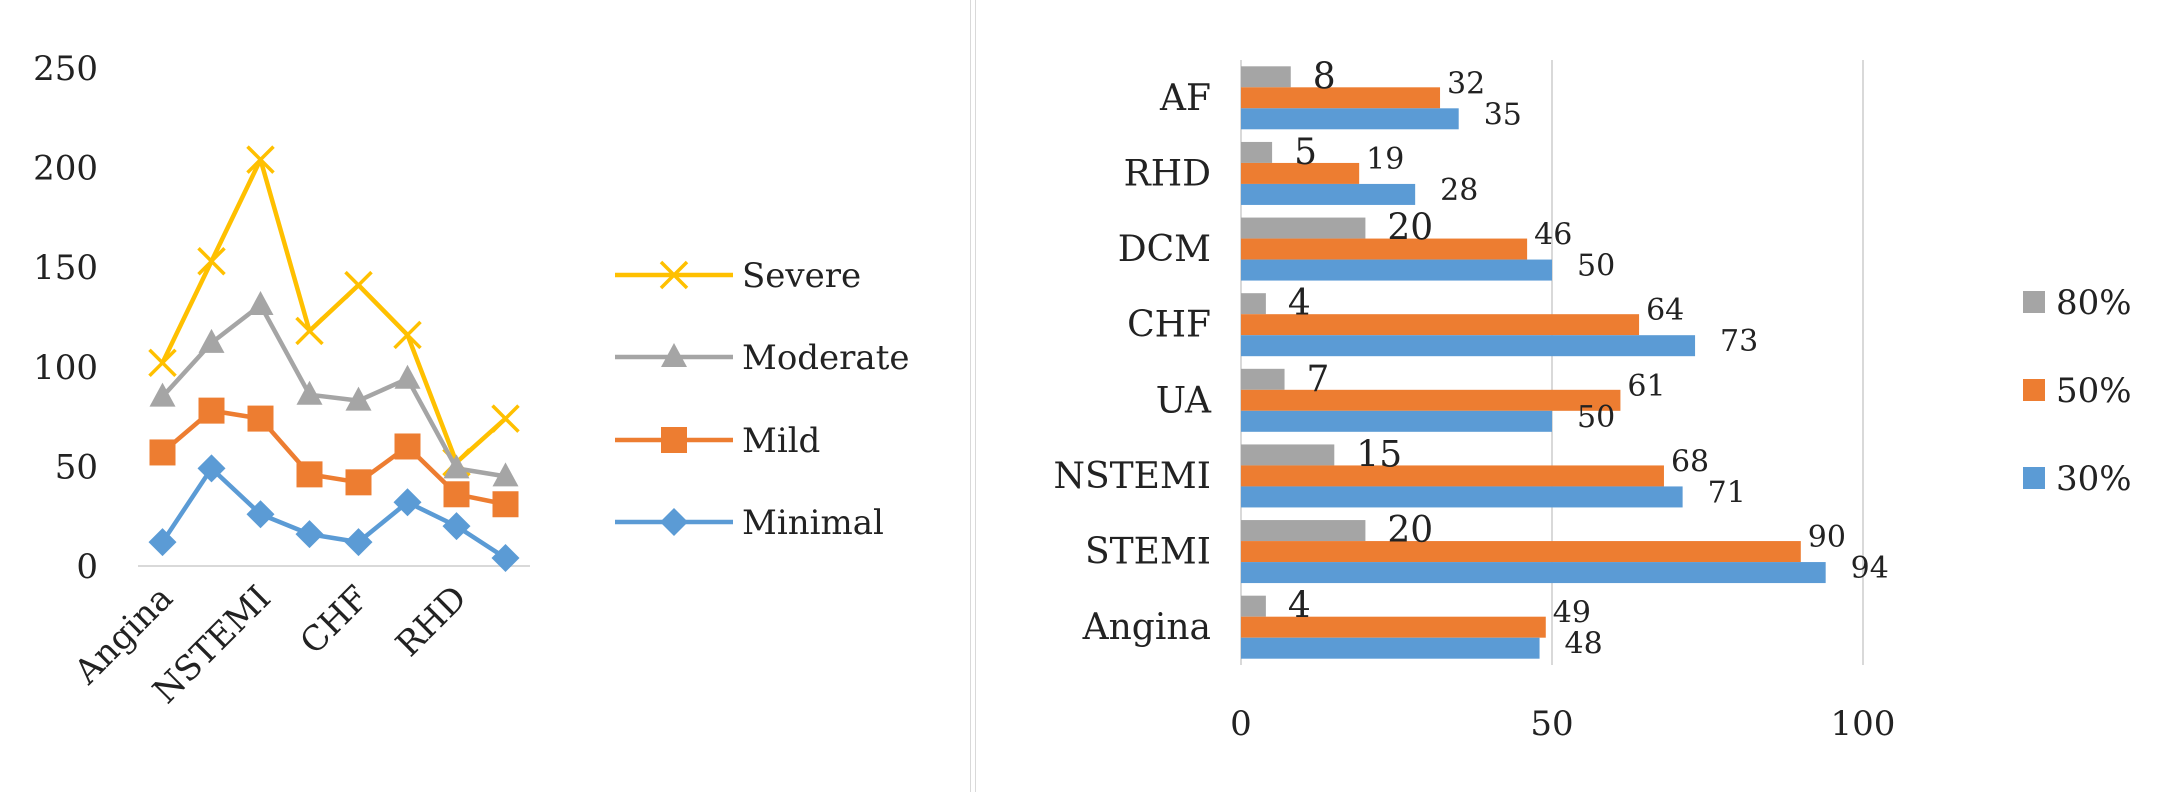  I want to click on y-axis: 0 50 100 150 200 250, so click(65, 318).